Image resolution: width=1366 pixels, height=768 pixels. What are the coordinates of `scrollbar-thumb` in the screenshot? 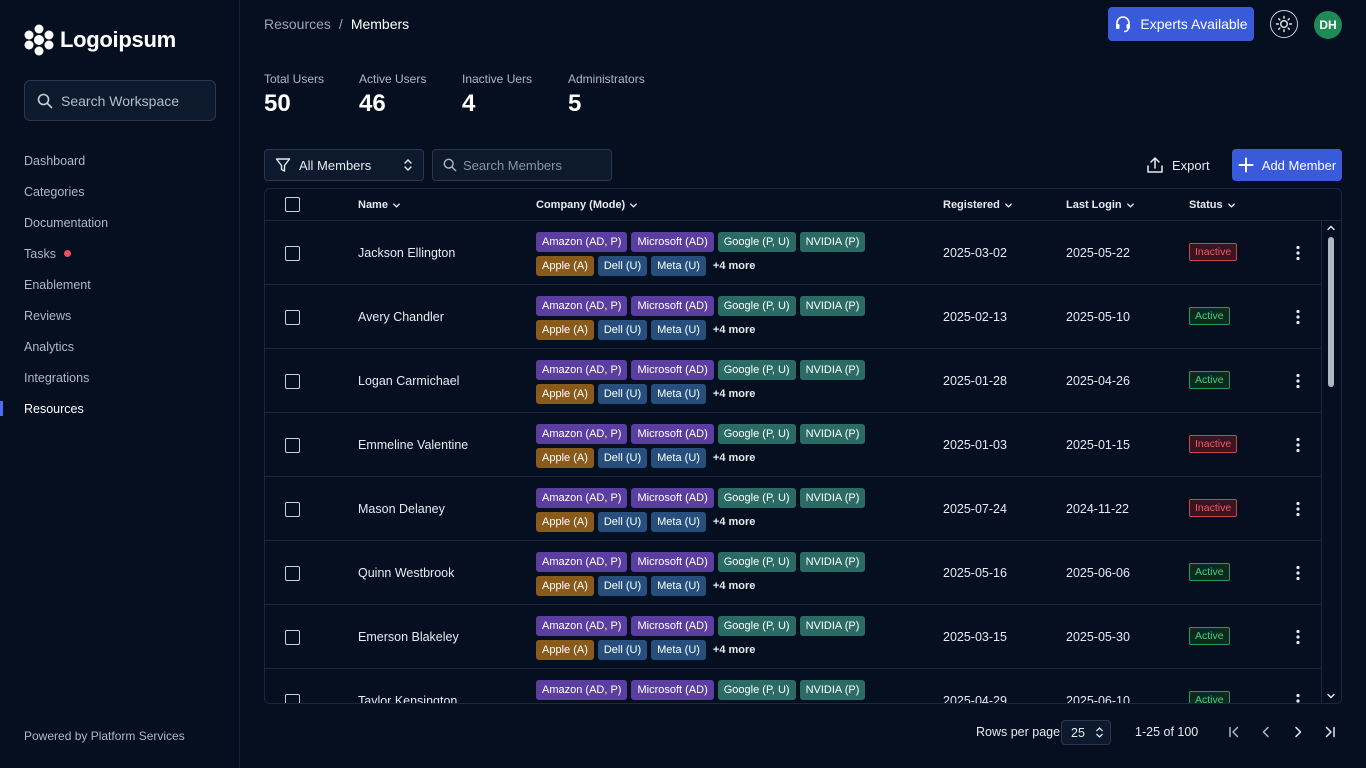 It's located at (1331, 312).